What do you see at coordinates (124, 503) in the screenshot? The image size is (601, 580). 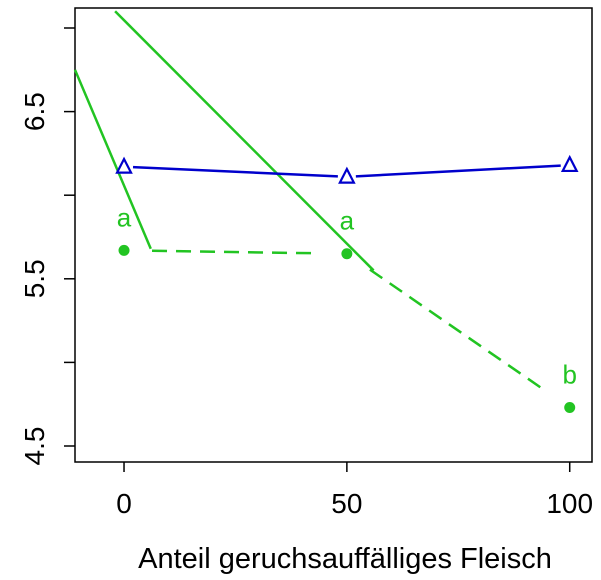 I see `x-tick-label: 0` at bounding box center [124, 503].